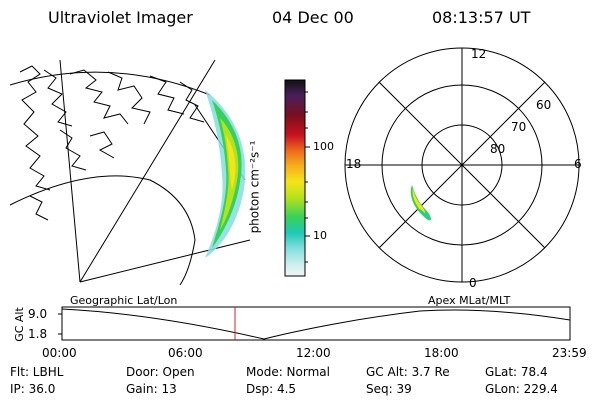  What do you see at coordinates (408, 372) in the screenshot?
I see `status-gc-alt: GC Alt: 3.7 Re` at bounding box center [408, 372].